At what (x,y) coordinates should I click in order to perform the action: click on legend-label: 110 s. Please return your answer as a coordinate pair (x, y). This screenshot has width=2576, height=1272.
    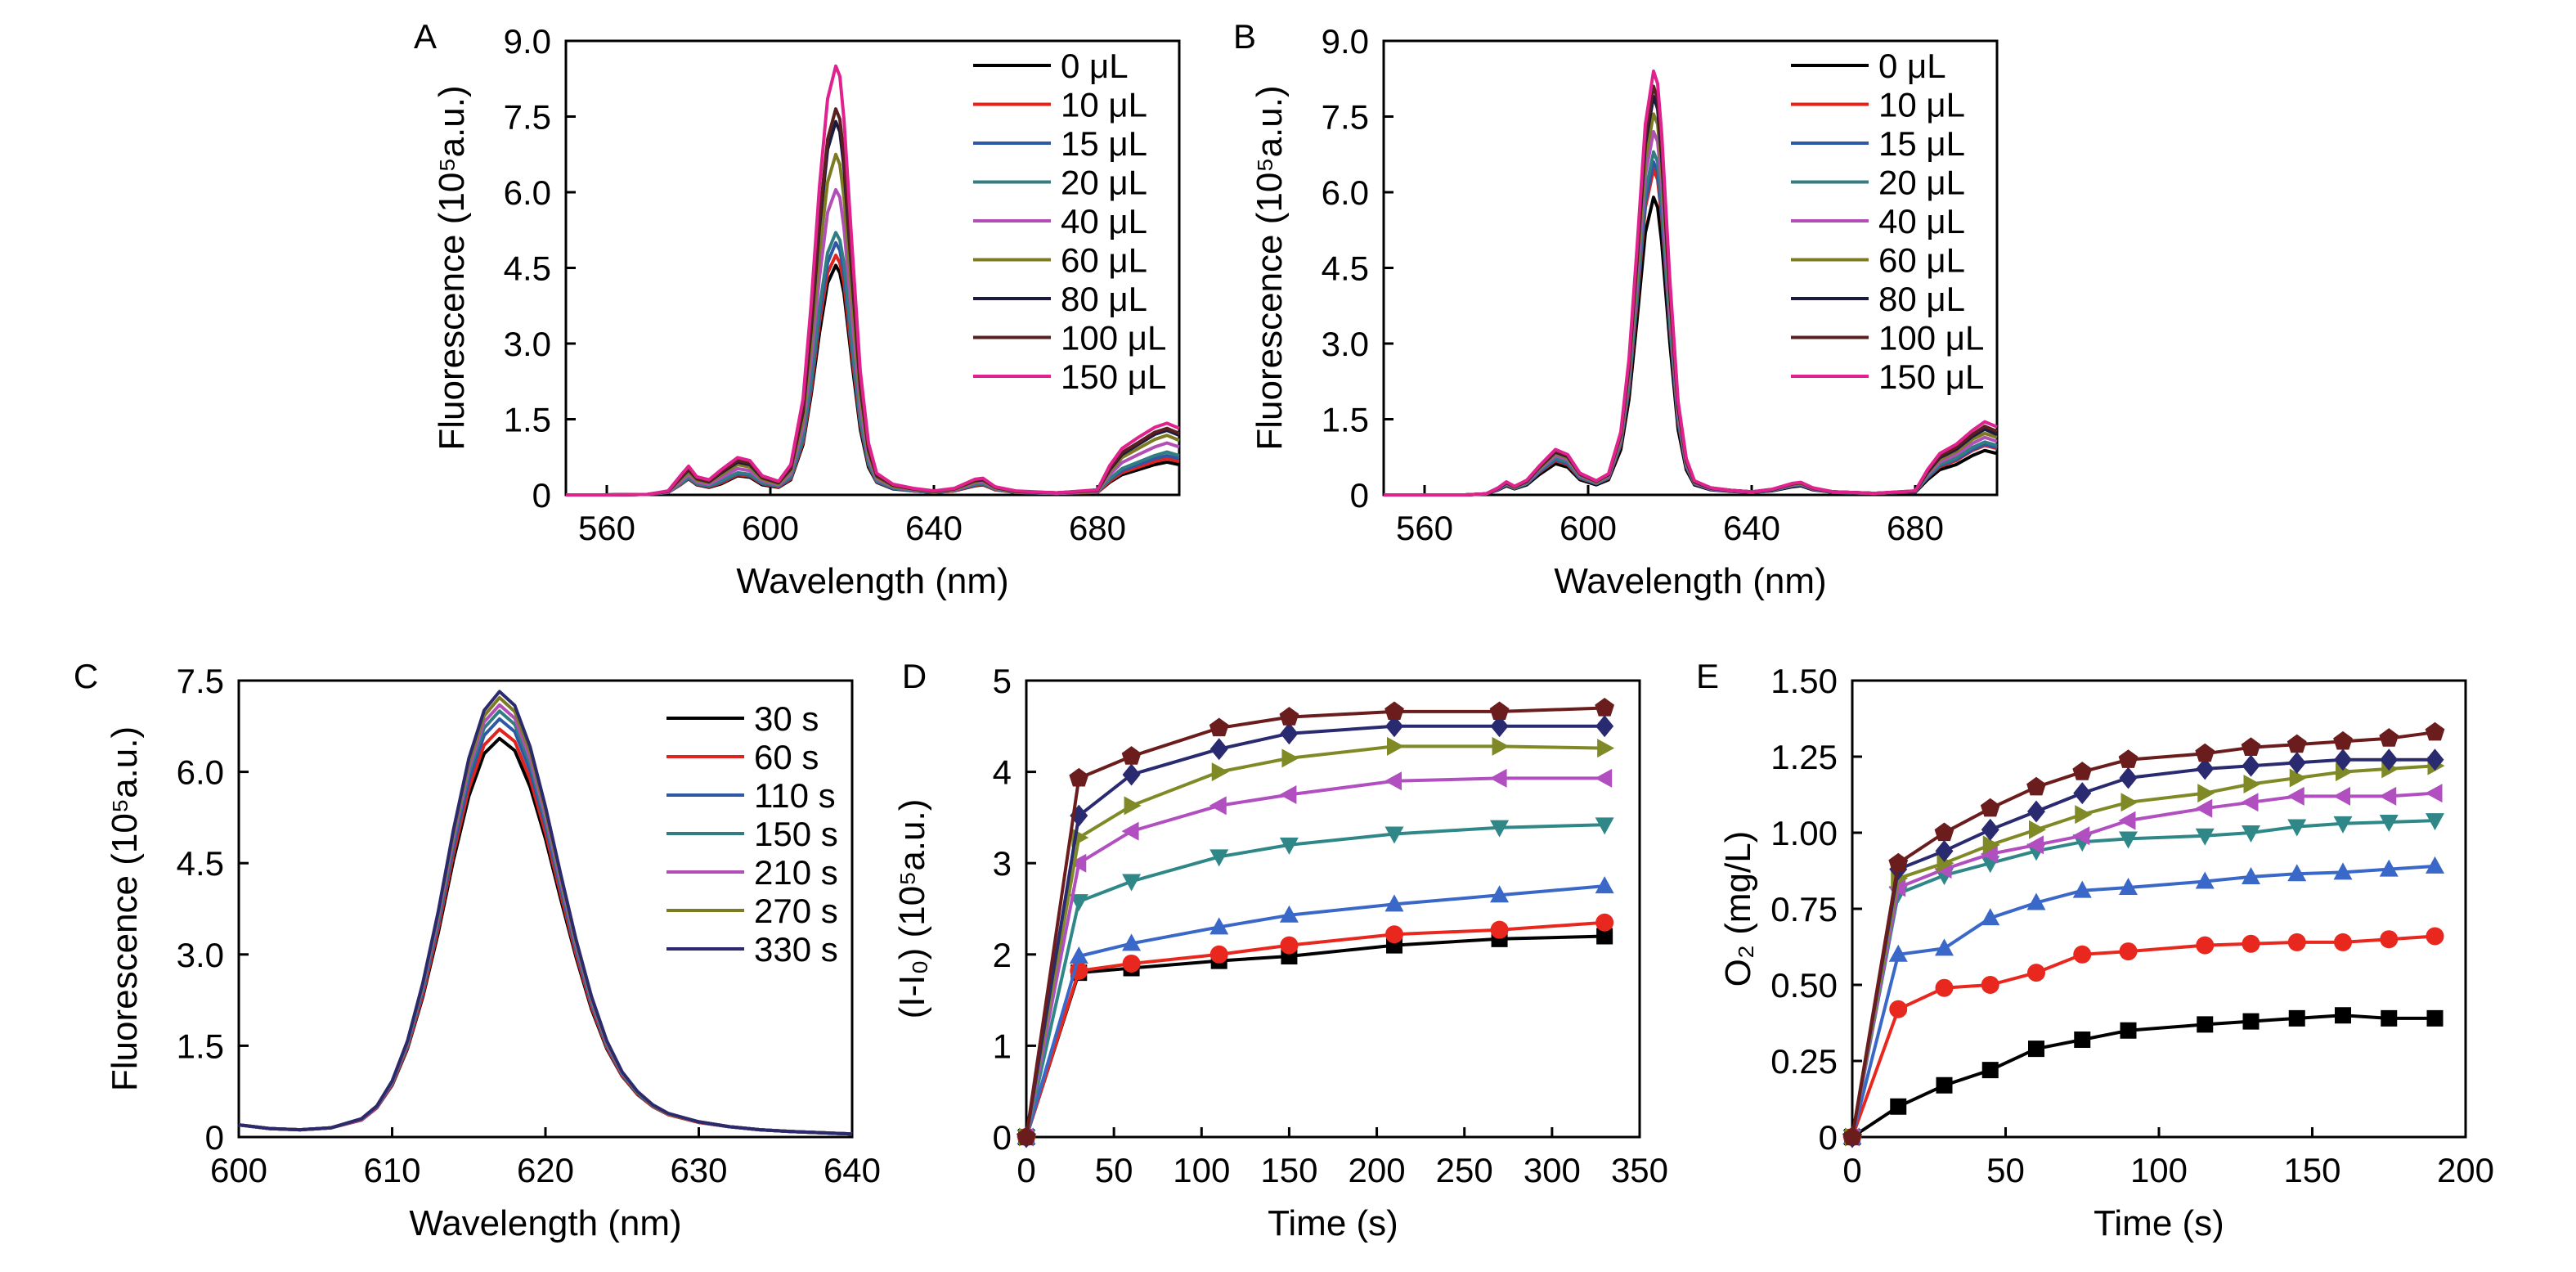
    Looking at the image, I should click on (795, 795).